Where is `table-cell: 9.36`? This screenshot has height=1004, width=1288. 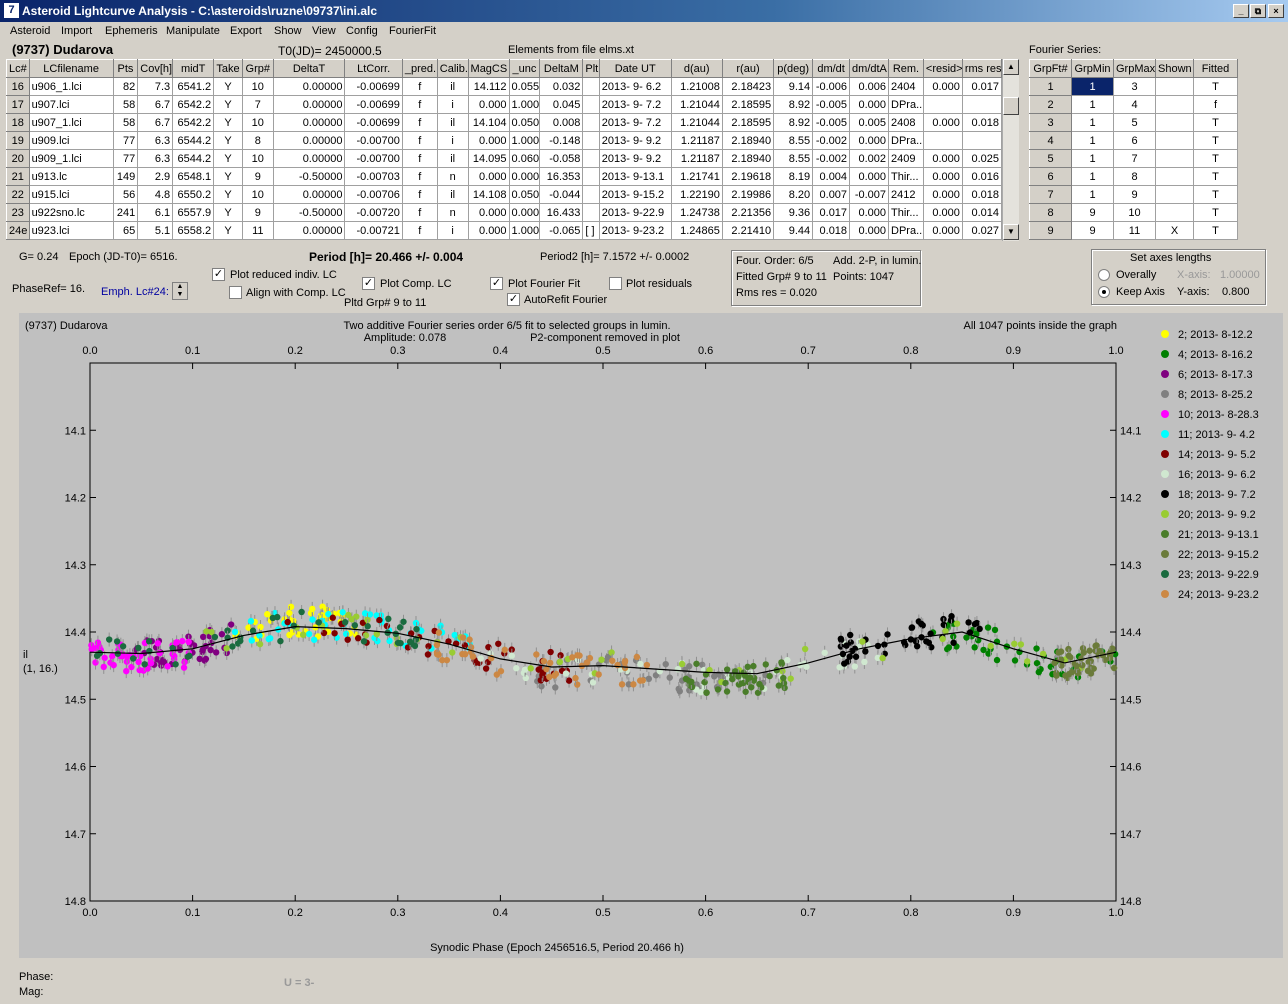
table-cell: 9.36 is located at coordinates (793, 212).